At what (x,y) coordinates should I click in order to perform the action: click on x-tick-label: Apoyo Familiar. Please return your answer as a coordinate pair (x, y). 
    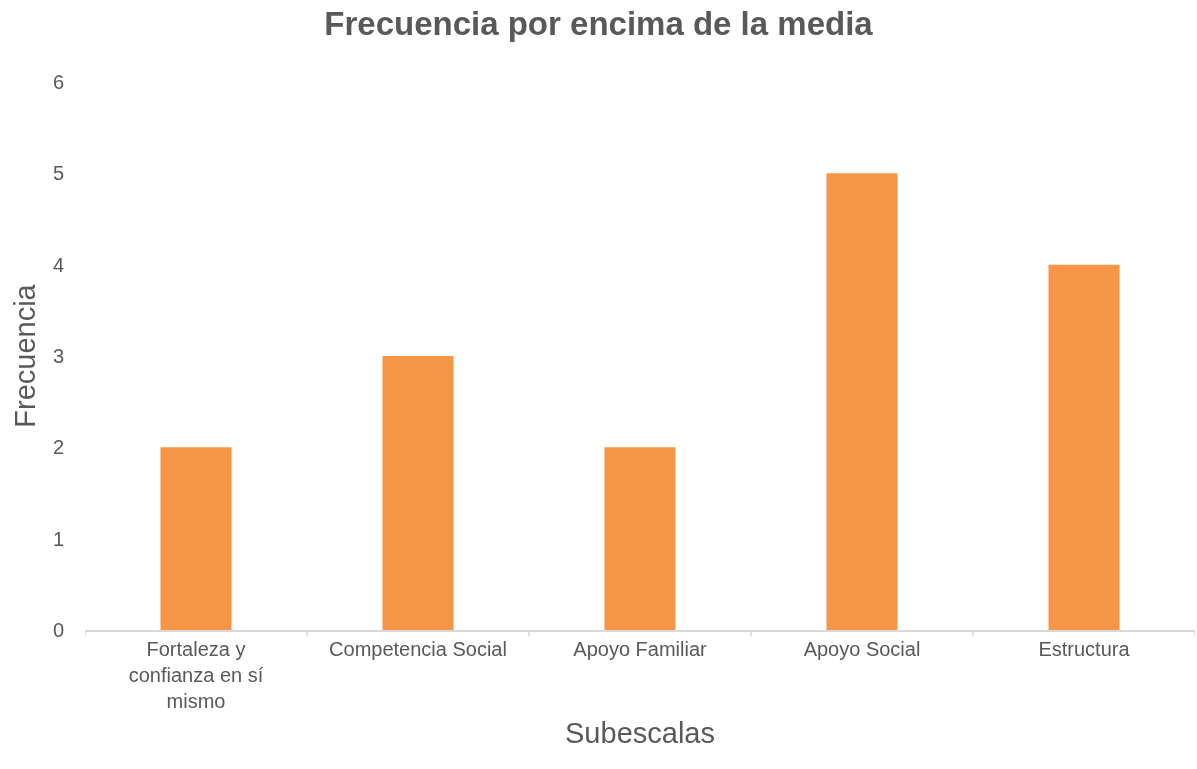
    Looking at the image, I should click on (640, 648).